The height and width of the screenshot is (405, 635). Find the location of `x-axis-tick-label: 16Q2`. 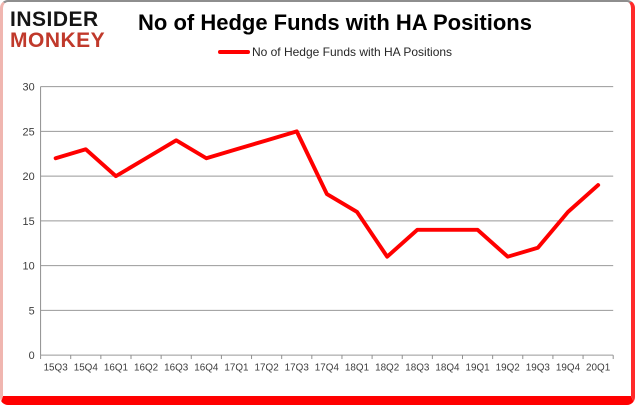

x-axis-tick-label: 16Q2 is located at coordinates (146, 368).